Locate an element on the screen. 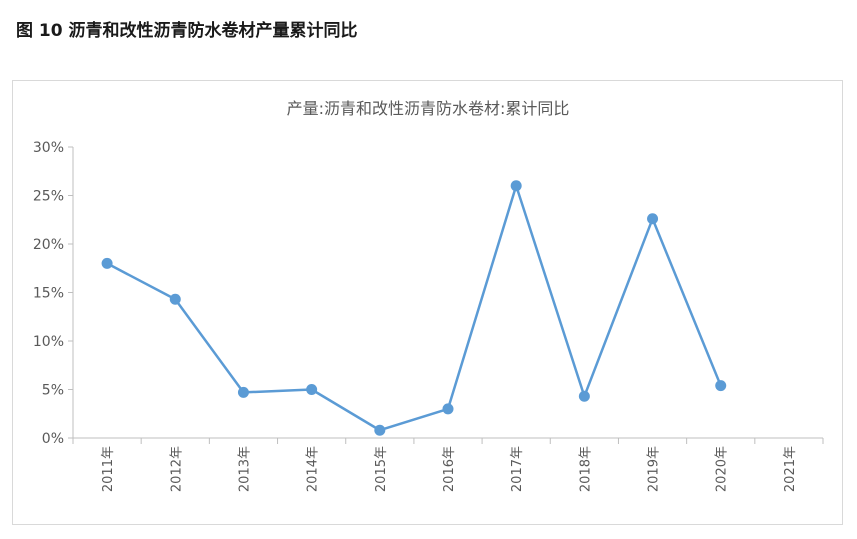 This screenshot has height=539, width=857. x-tick-label: 2020年 is located at coordinates (722, 469).